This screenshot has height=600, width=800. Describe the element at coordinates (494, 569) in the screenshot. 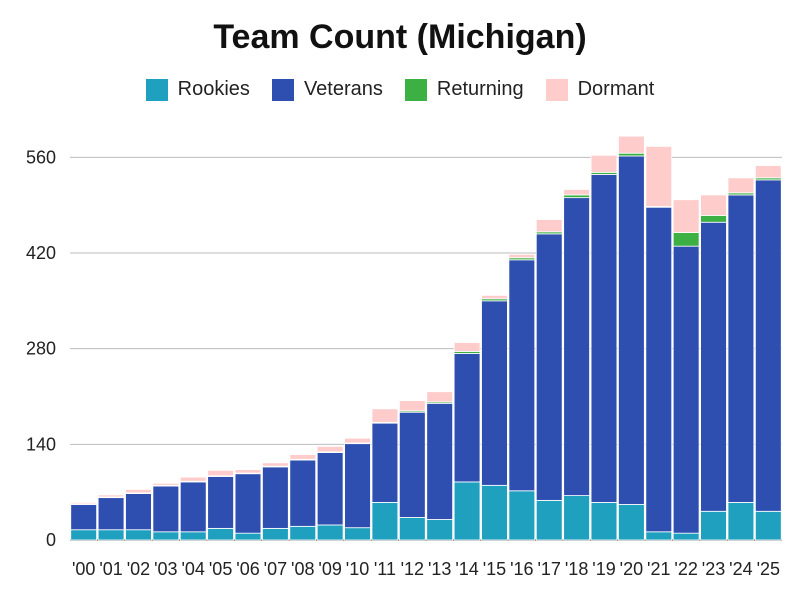

I see `x-tick-label: '15` at that location.